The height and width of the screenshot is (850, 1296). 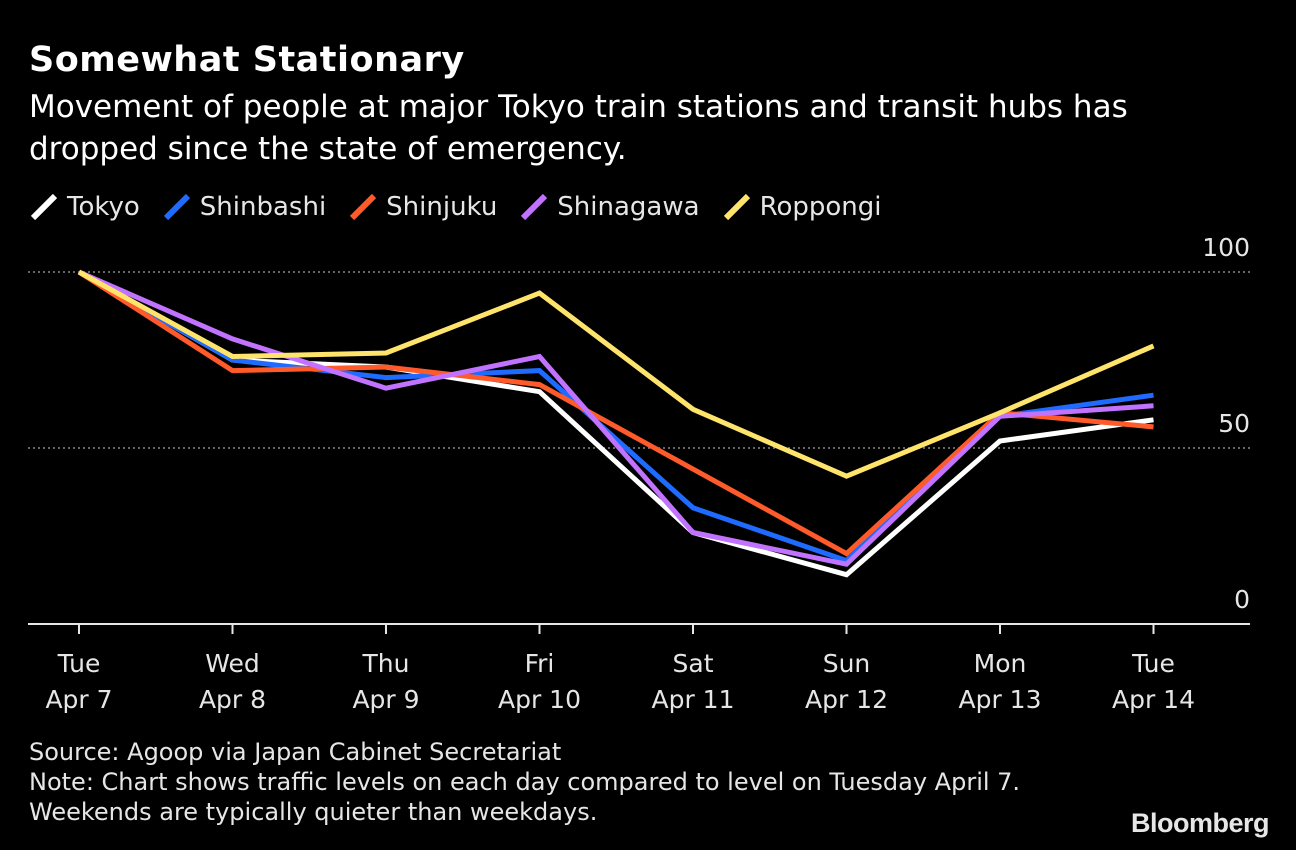 I want to click on legend-swatch-roppongi, so click(x=736, y=207).